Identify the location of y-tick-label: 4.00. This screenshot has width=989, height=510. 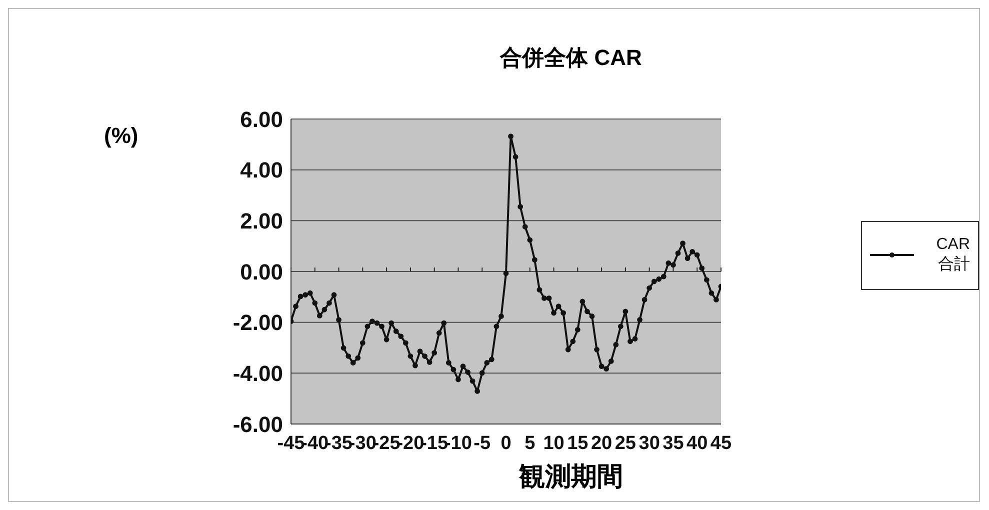
(261, 170).